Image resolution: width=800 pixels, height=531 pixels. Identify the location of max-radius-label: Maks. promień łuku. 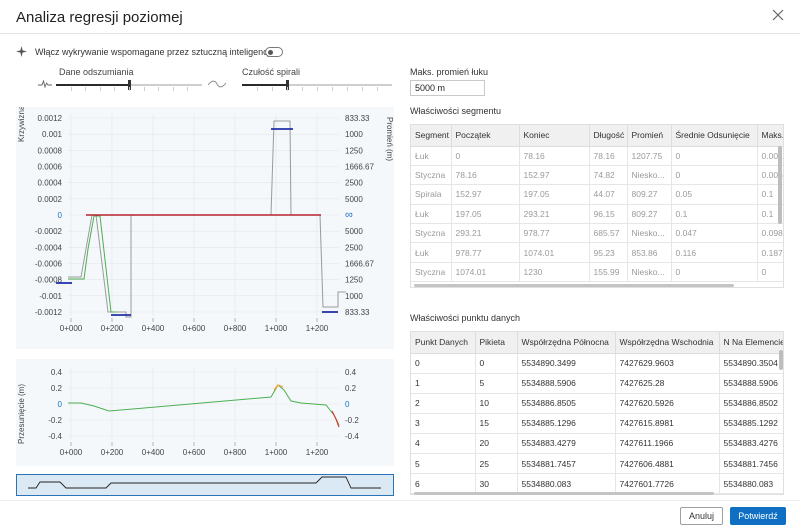
(449, 72).